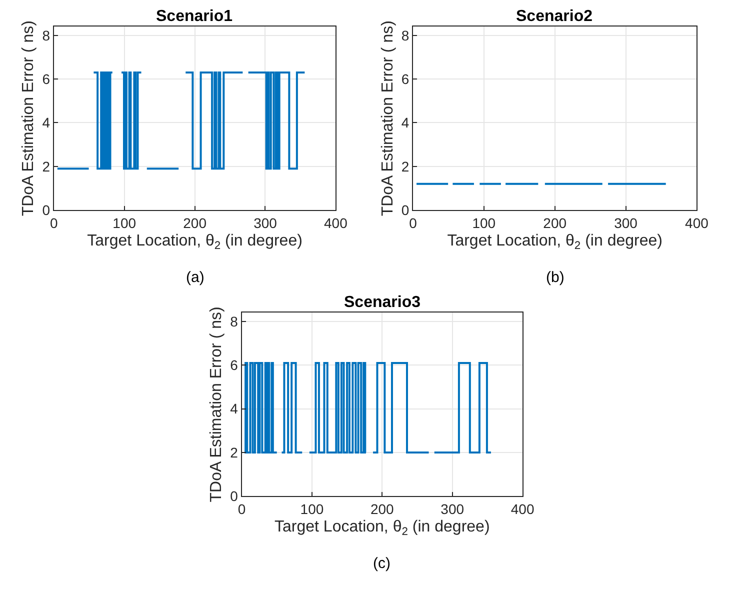 The image size is (741, 591). Describe the element at coordinates (195, 277) in the screenshot. I see `text: (a)` at that location.